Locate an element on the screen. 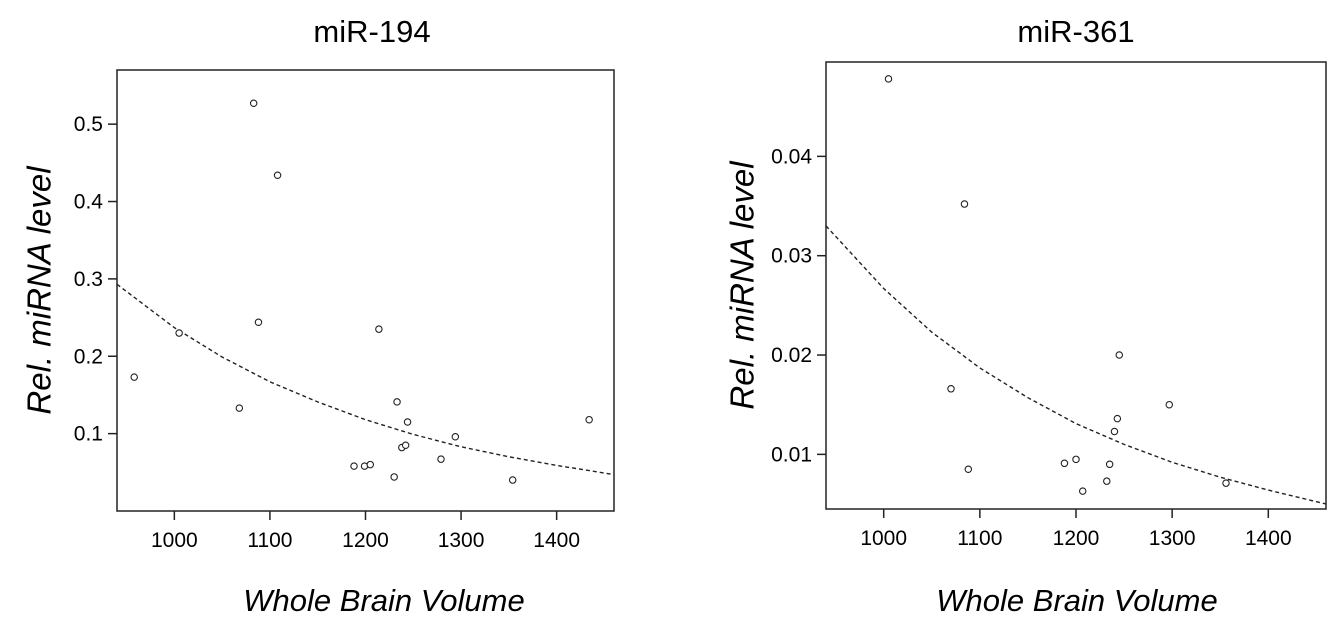 The height and width of the screenshot is (631, 1331). y-tick-label: 0.3 is located at coordinates (88, 279).